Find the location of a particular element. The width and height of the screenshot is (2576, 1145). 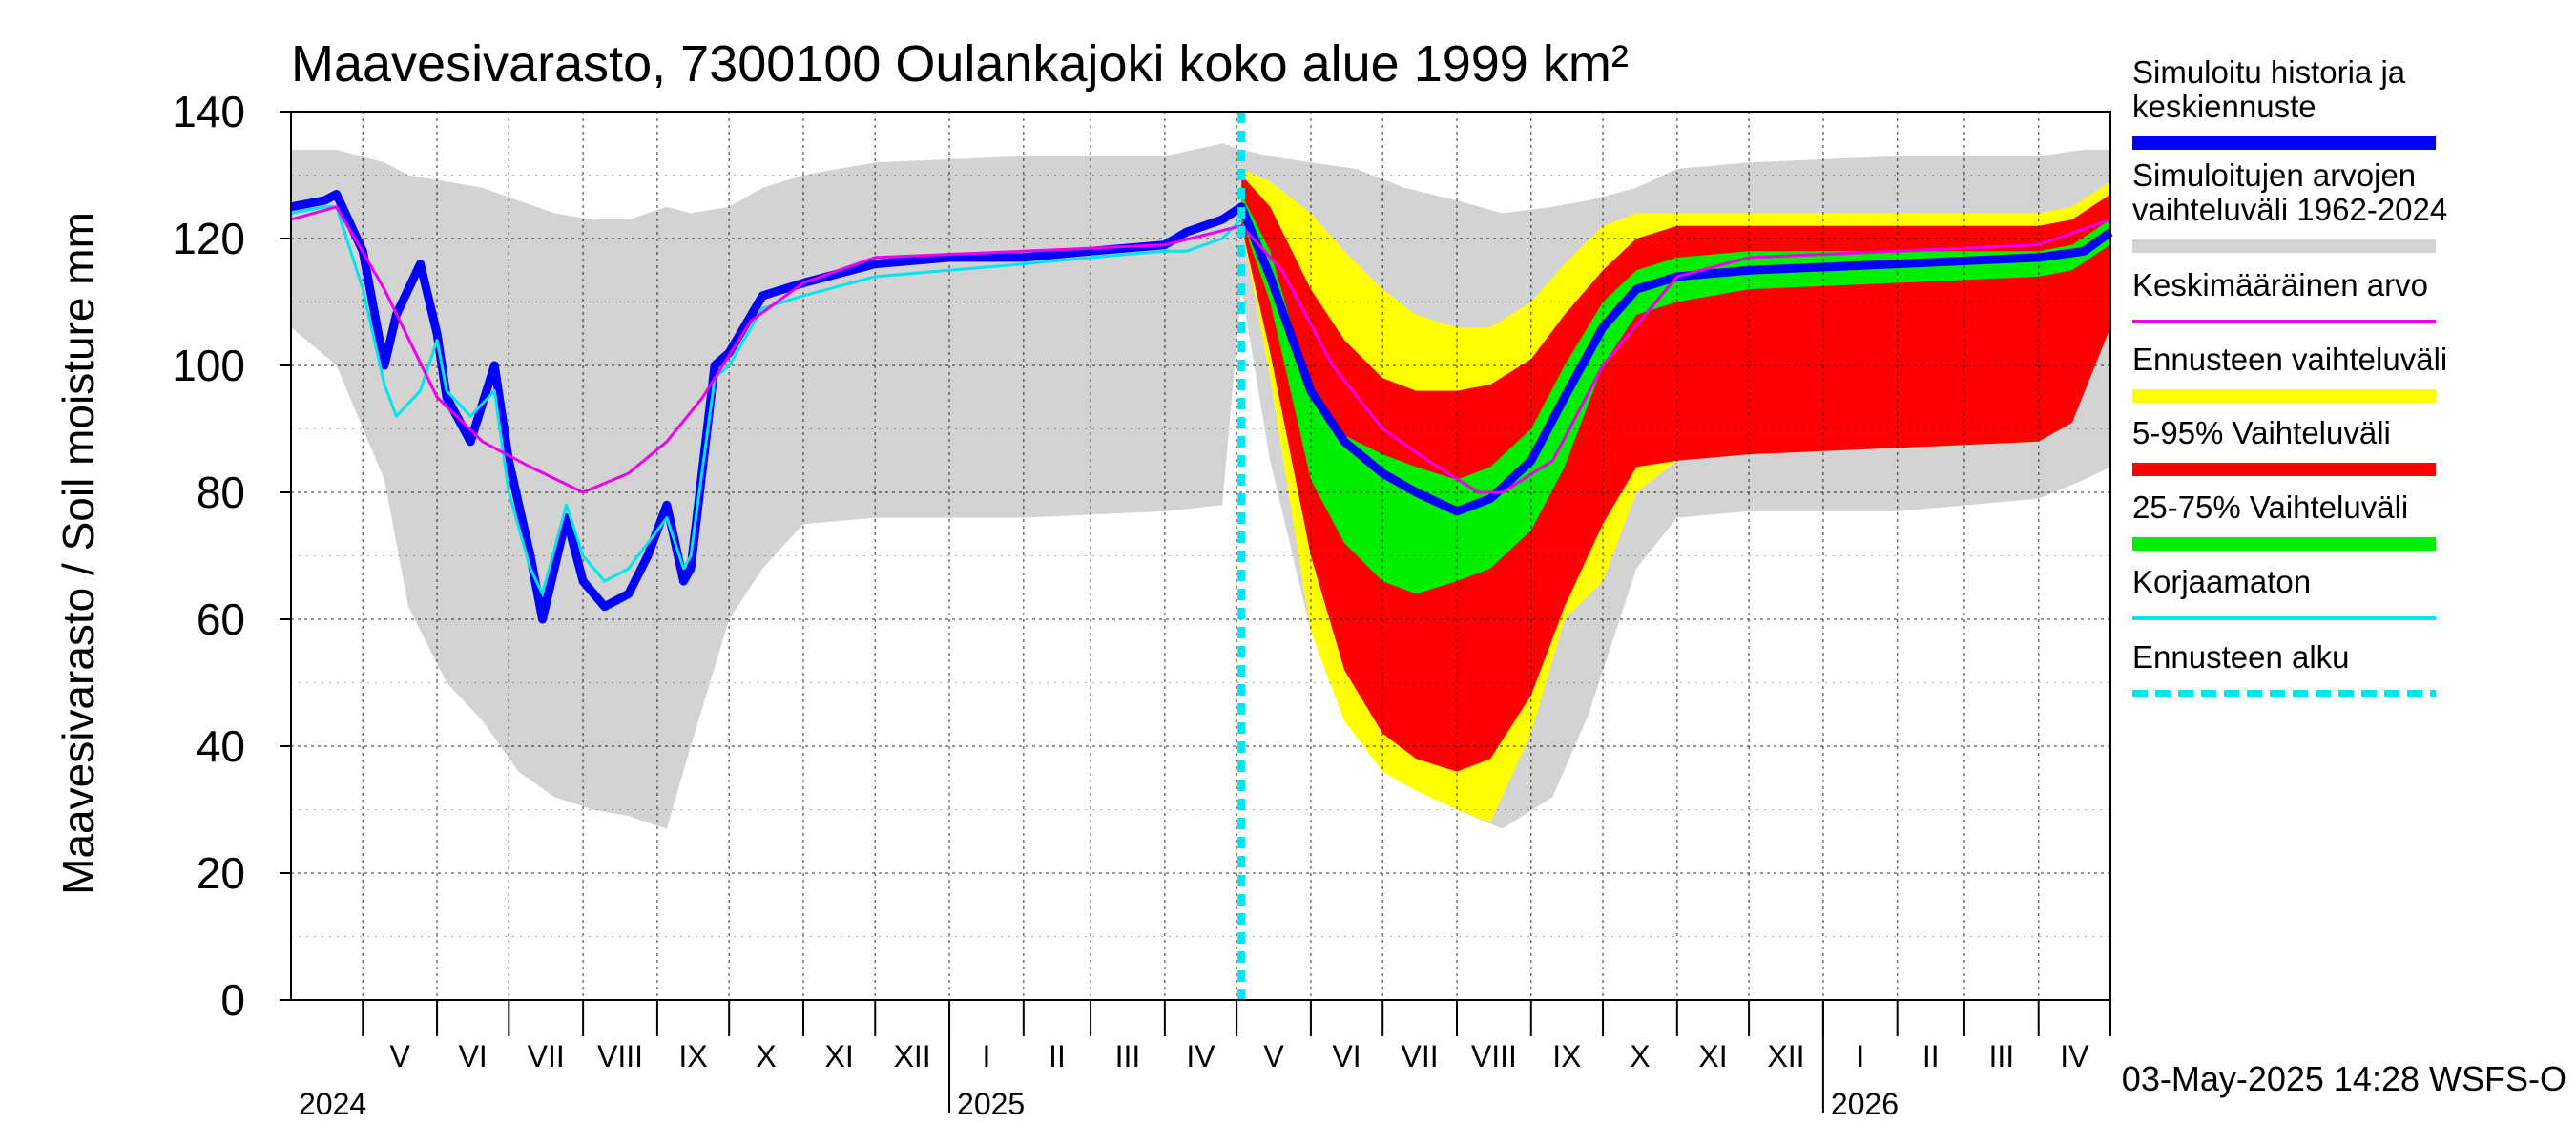

legend-label: vaihteluväli 1962-2024 is located at coordinates (2289, 210).